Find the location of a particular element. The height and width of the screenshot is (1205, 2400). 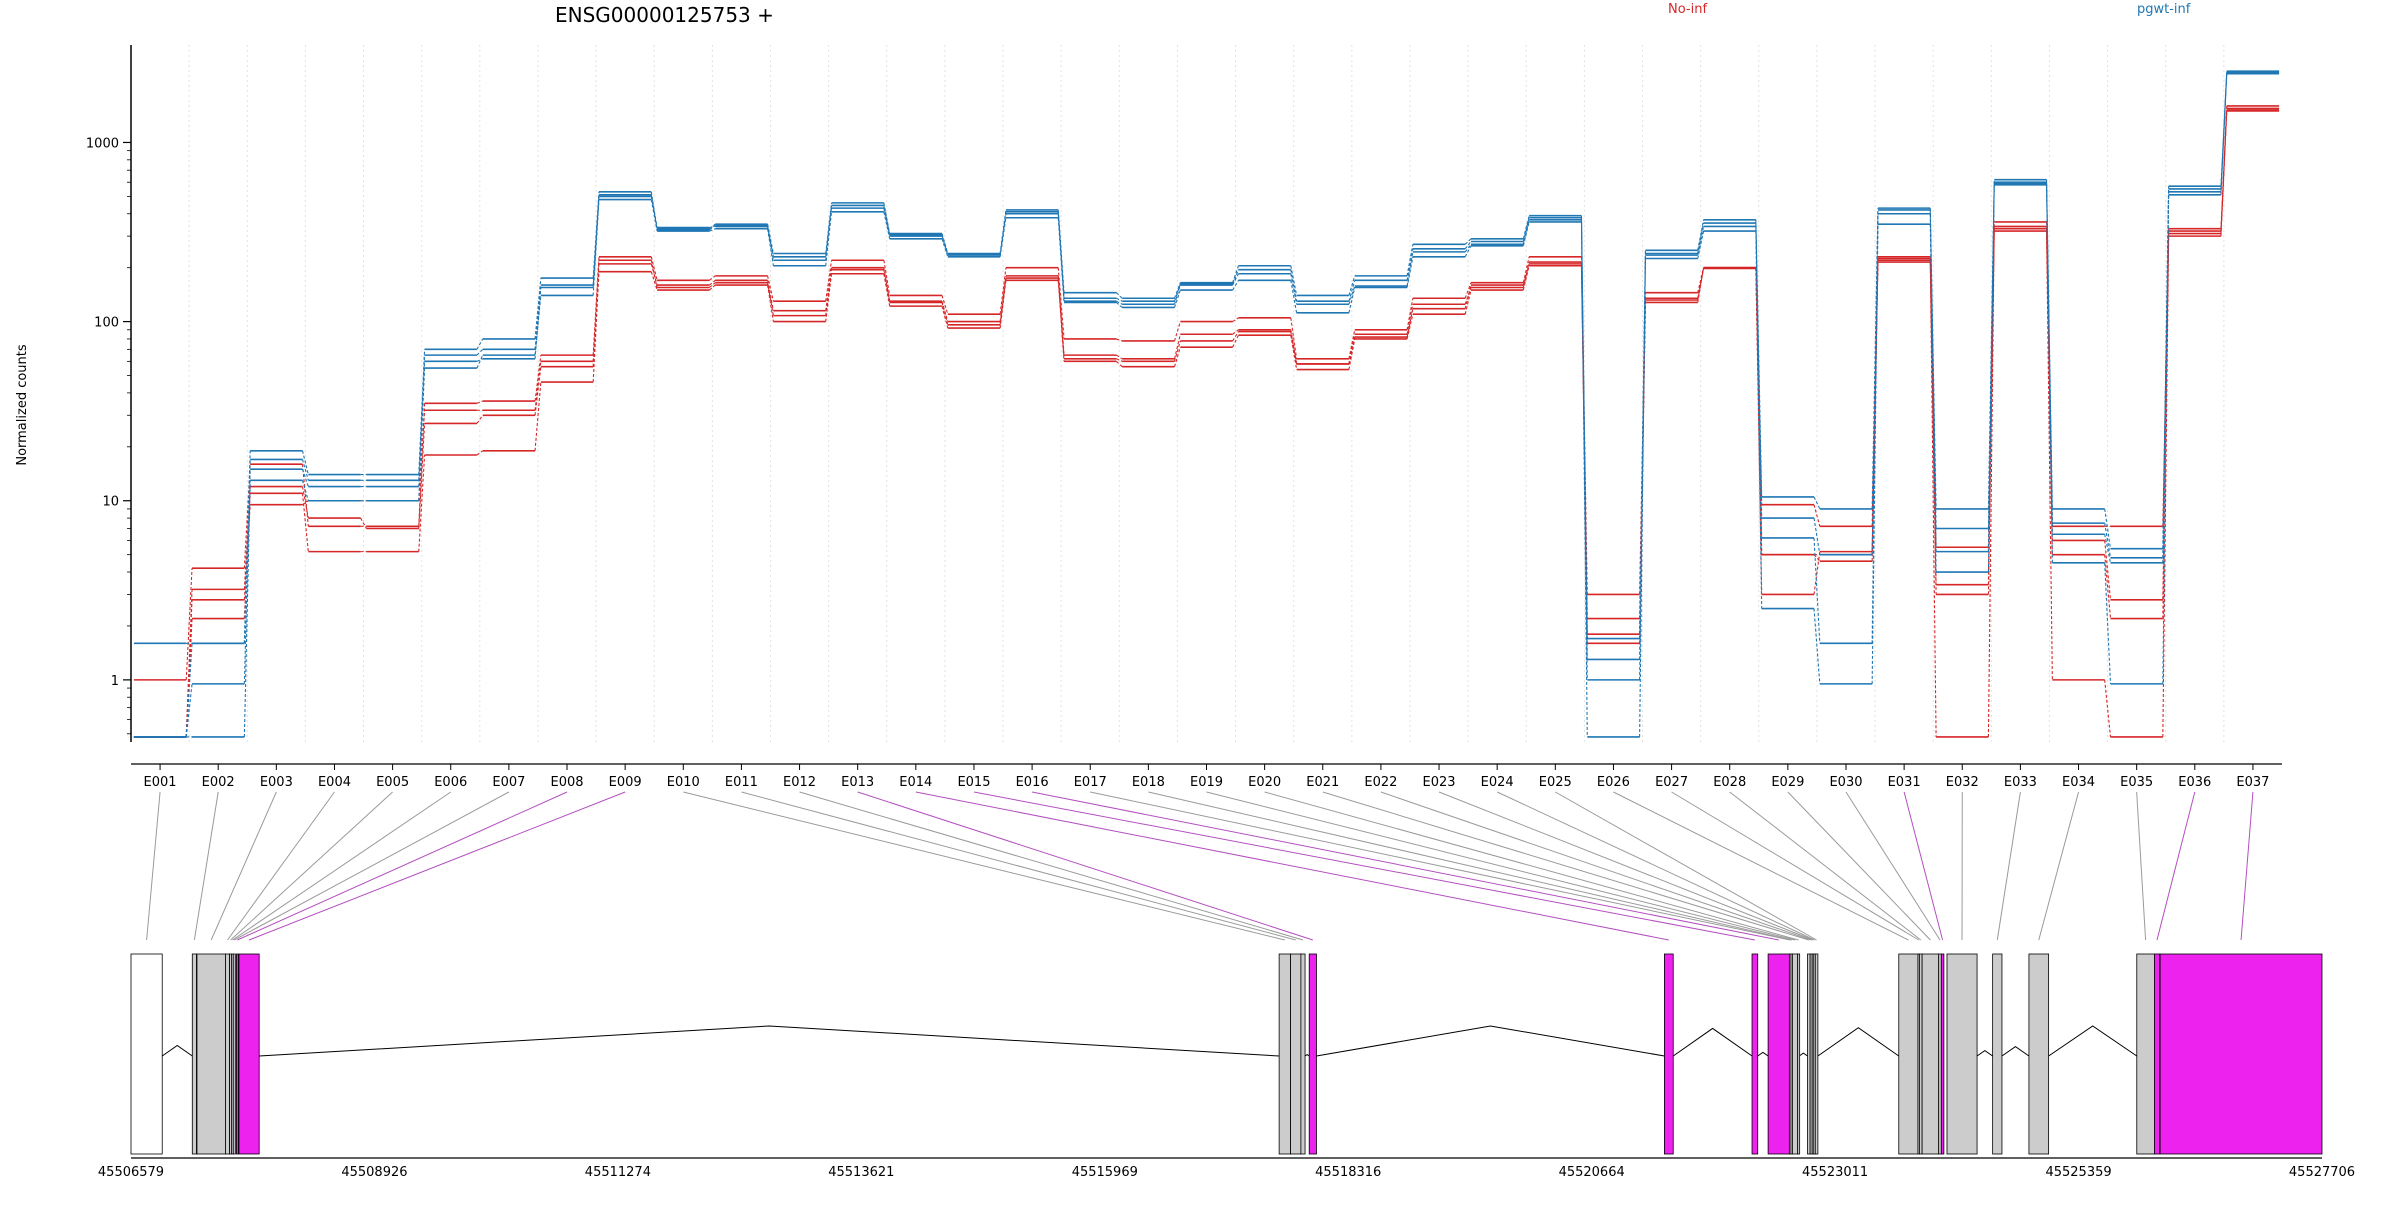

y-tick-label: 100 is located at coordinates (106, 323).